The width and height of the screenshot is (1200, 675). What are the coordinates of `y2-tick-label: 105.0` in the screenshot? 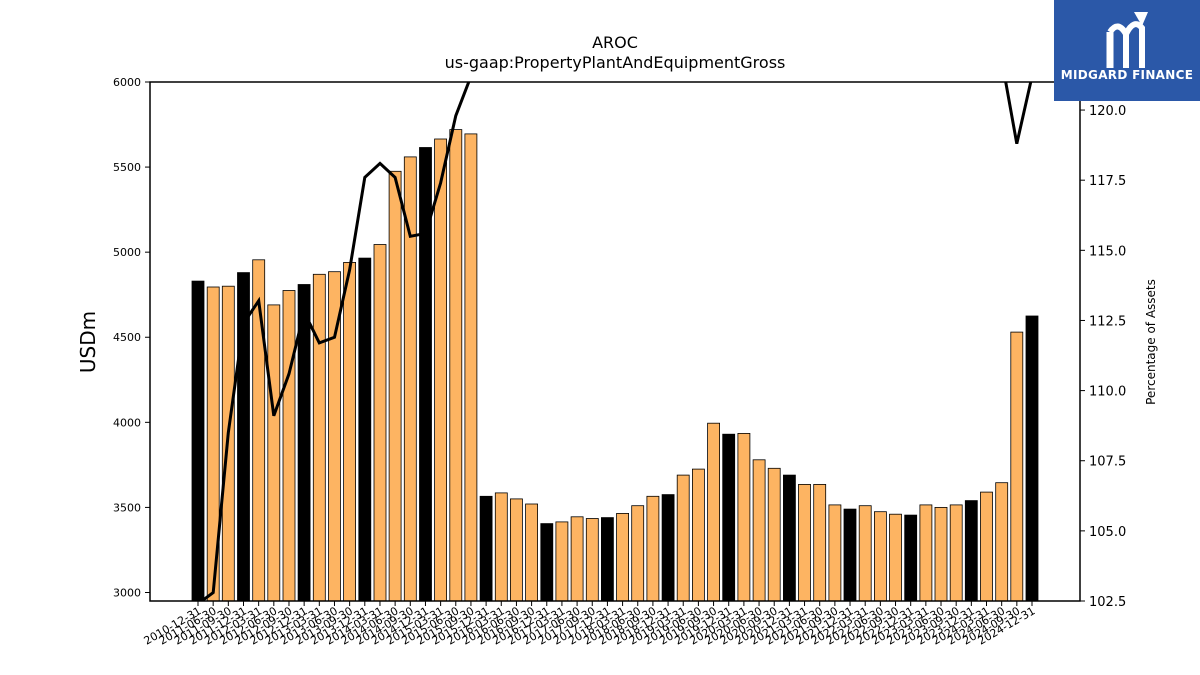 It's located at (1107, 532).